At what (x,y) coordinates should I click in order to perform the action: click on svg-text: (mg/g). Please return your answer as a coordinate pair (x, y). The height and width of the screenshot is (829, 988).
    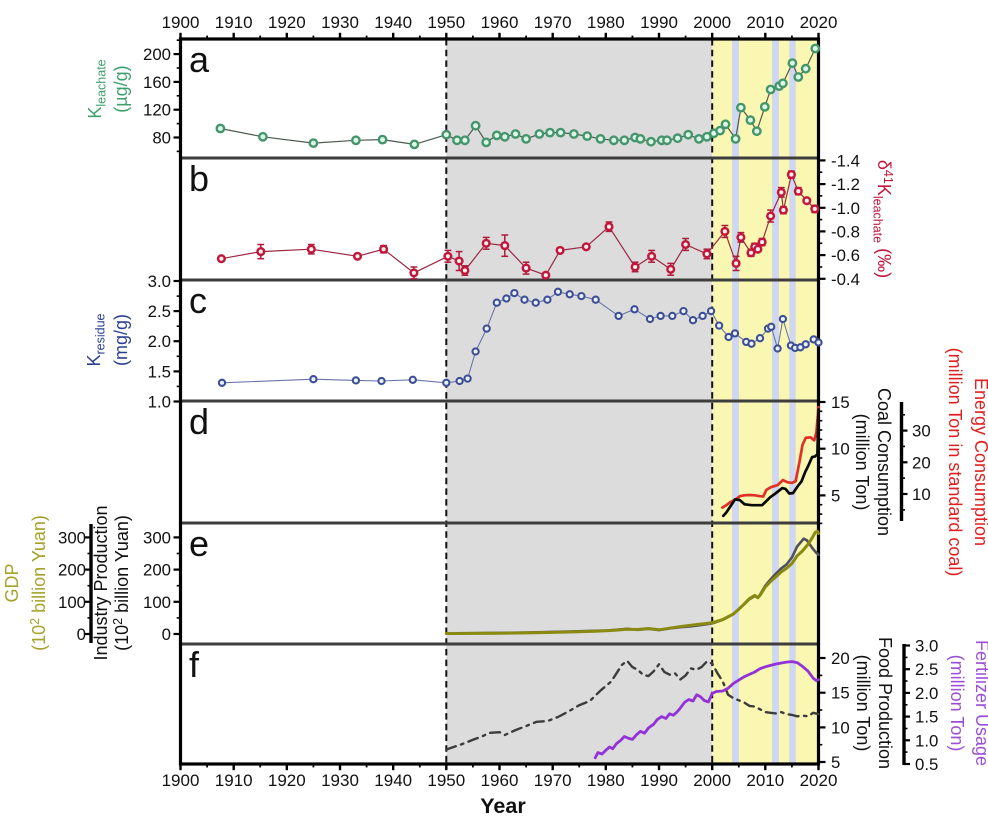
    Looking at the image, I should click on (121, 340).